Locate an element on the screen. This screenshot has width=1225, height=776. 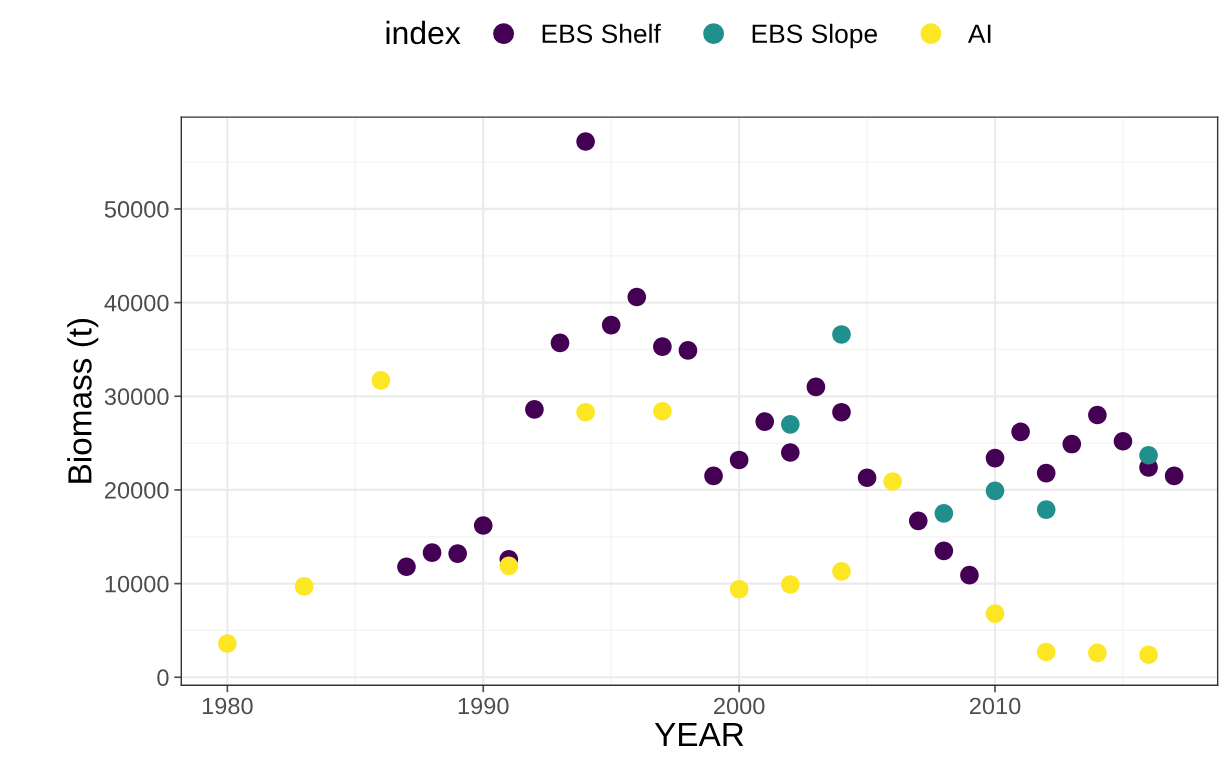
y-tick-label: 10000 is located at coordinates (137, 584).